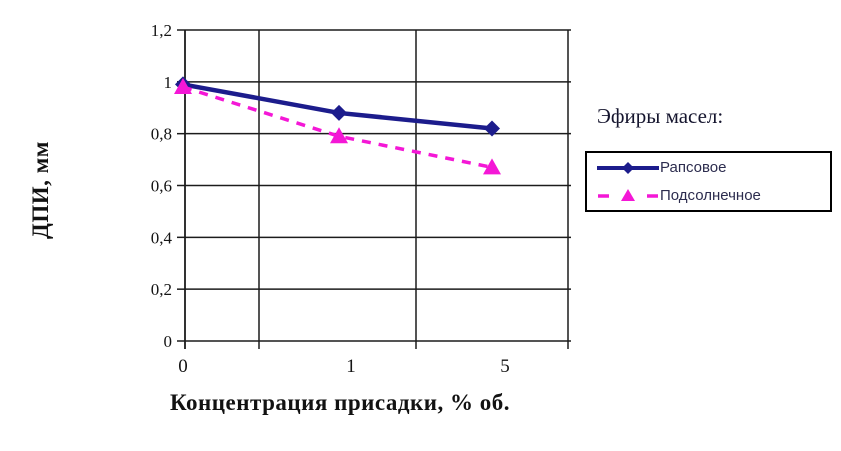 Image resolution: width=841 pixels, height=451 pixels. Describe the element at coordinates (628, 194) in the screenshot. I see `legend-swatch-dashed-line-triangle-icon` at that location.